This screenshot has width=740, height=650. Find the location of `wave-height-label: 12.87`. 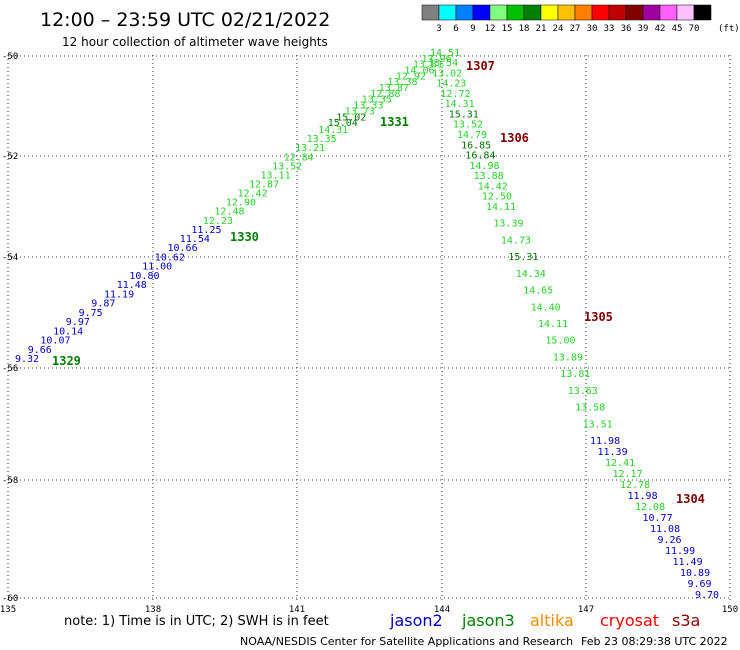

wave-height-label: 12.87 is located at coordinates (264, 185).